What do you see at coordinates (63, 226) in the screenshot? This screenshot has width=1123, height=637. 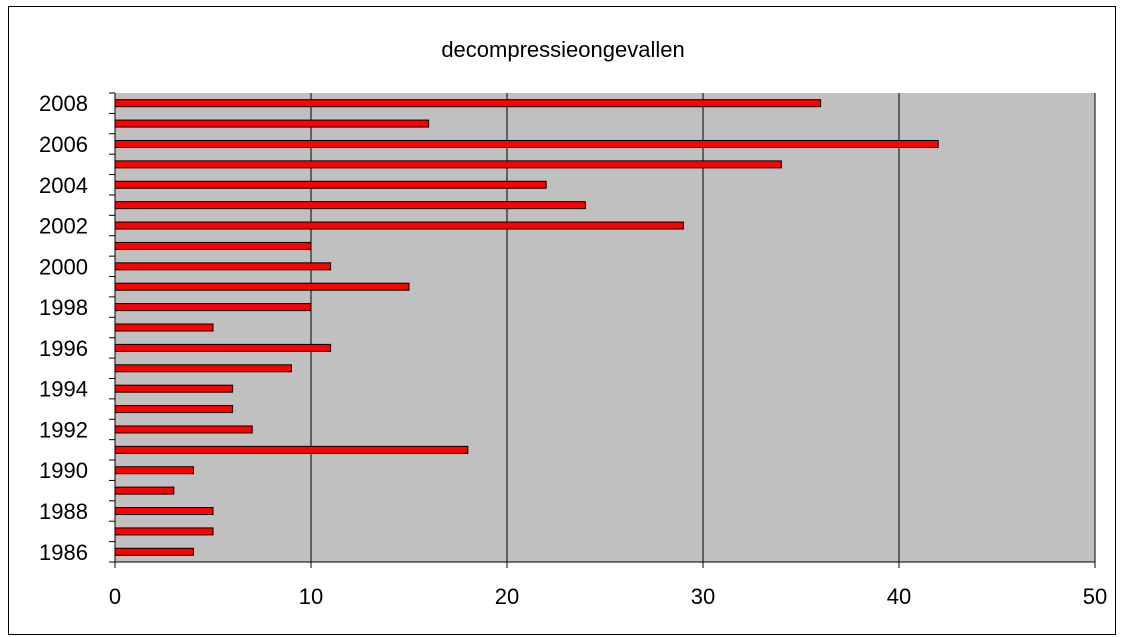 I see `y-tick-label: 2002` at bounding box center [63, 226].